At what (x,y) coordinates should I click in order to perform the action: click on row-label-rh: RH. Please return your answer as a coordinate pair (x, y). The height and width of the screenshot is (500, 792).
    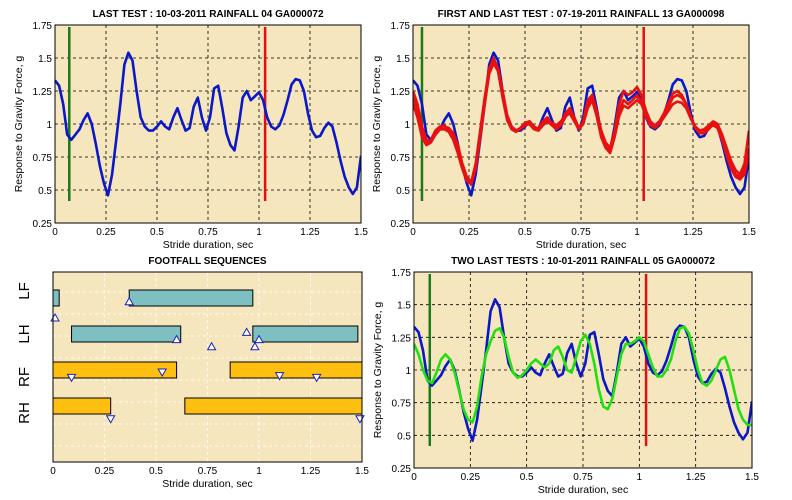
    Looking at the image, I should click on (24, 413).